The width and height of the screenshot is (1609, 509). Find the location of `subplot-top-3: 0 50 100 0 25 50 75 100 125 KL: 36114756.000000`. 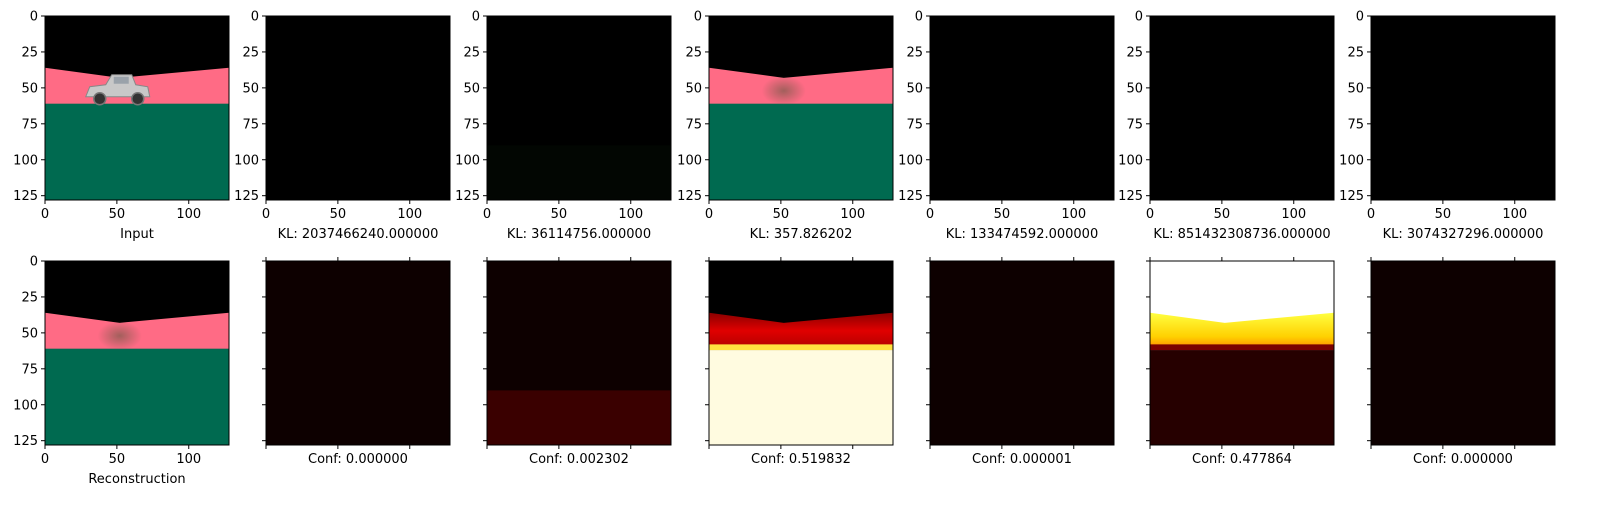

subplot-top-3: 0 50 100 0 25 50 75 100 125 KL: 36114756.000000 is located at coordinates (563, 126).